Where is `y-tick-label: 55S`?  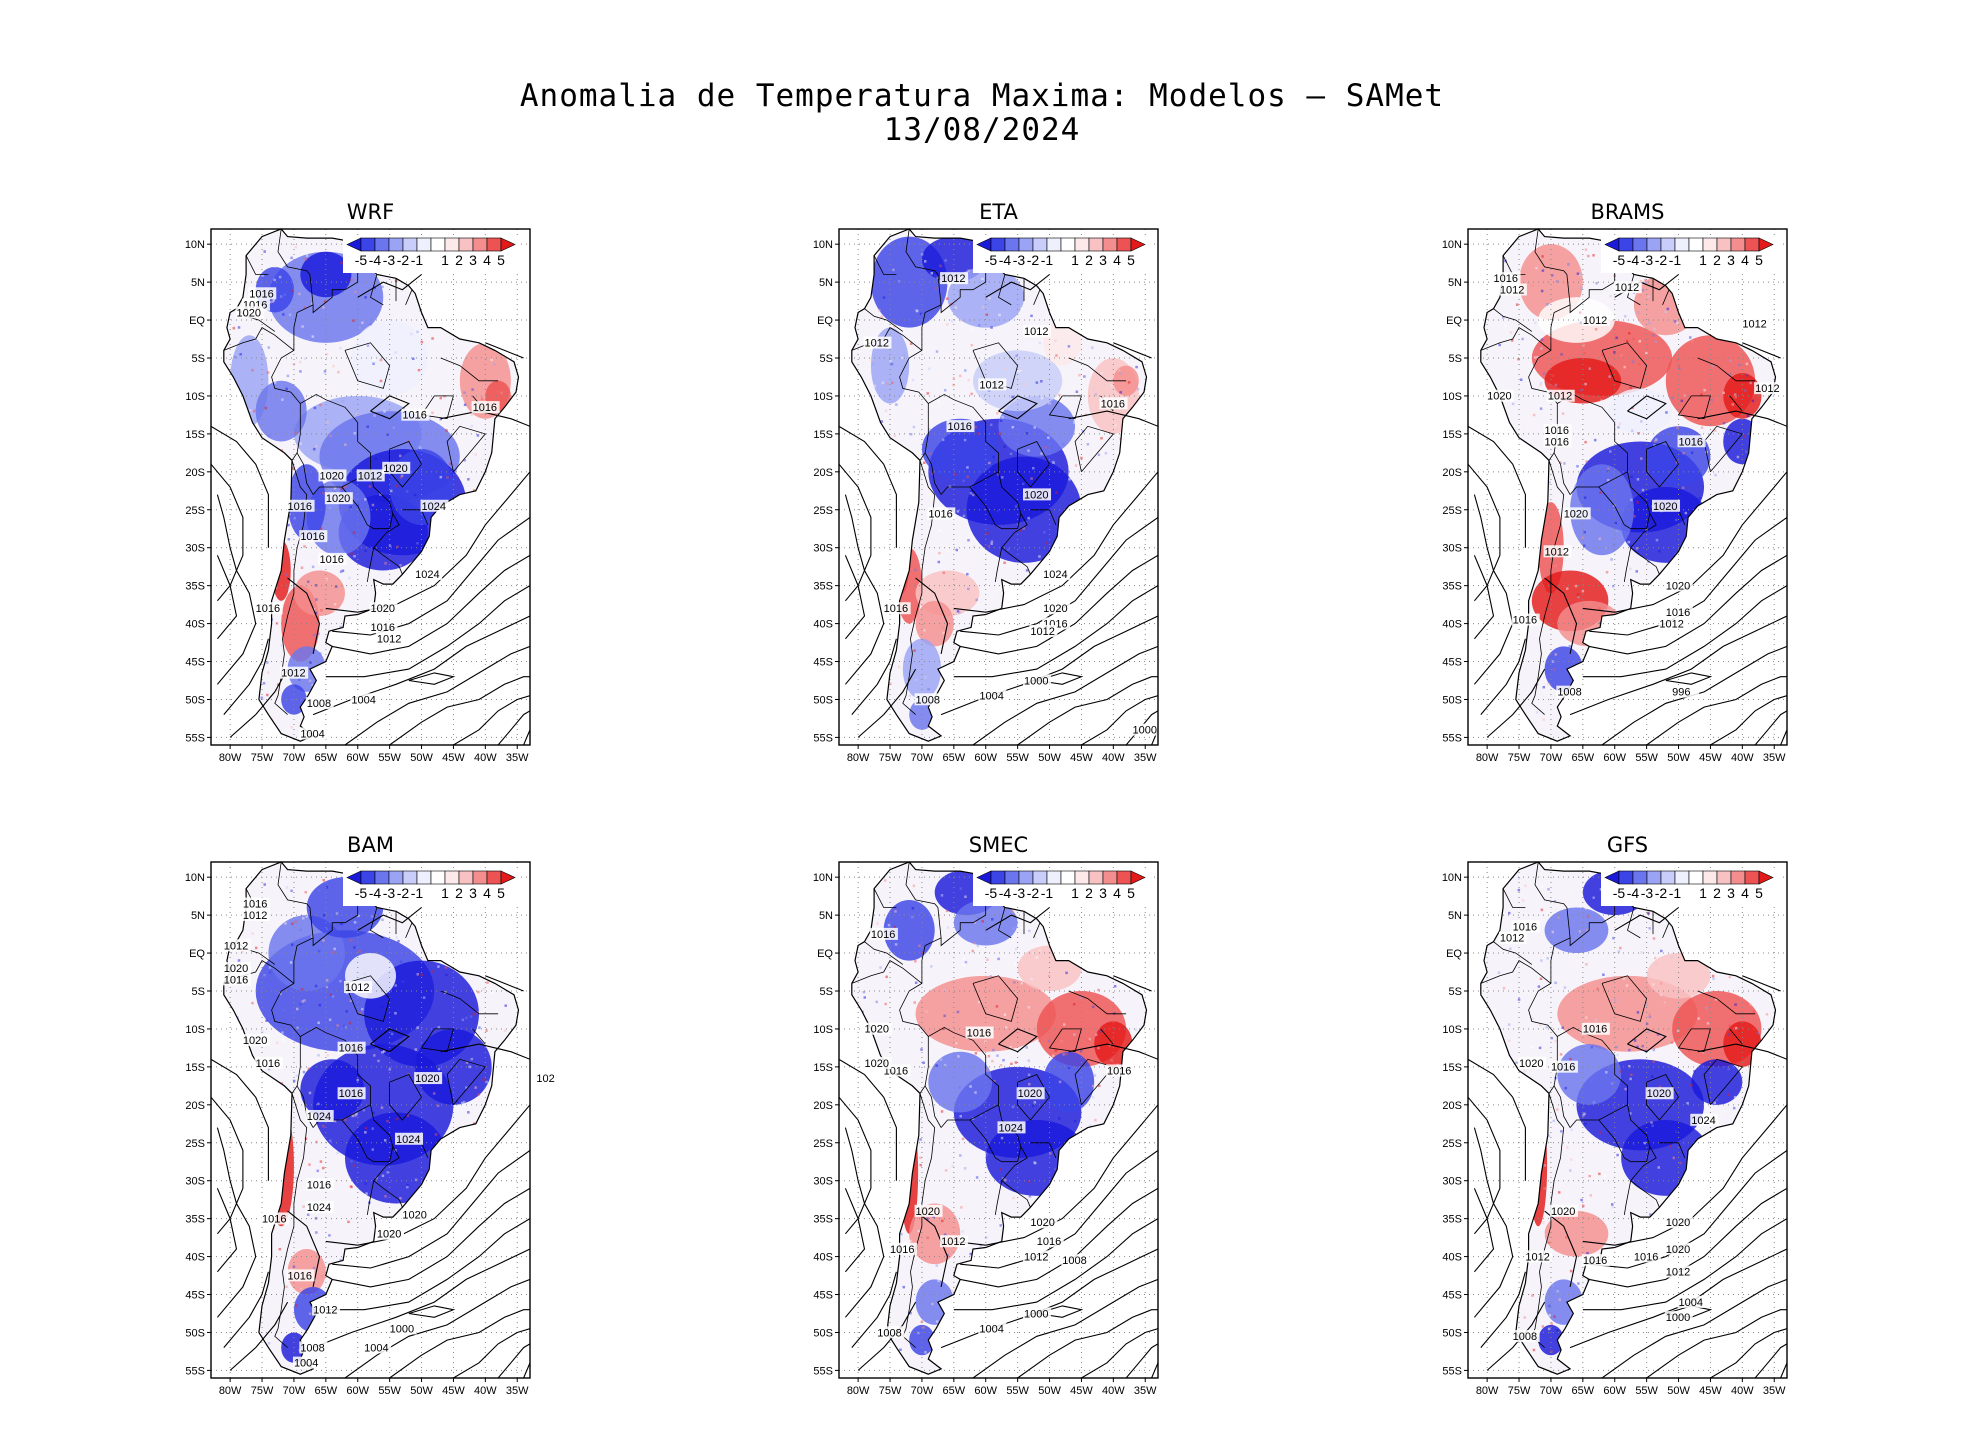 y-tick-label: 55S is located at coordinates (1452, 1371).